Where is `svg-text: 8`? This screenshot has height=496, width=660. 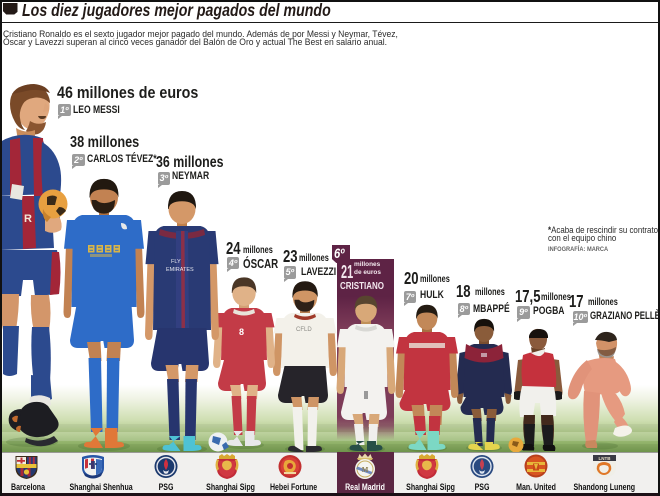
svg-text: 8 is located at coordinates (241, 332).